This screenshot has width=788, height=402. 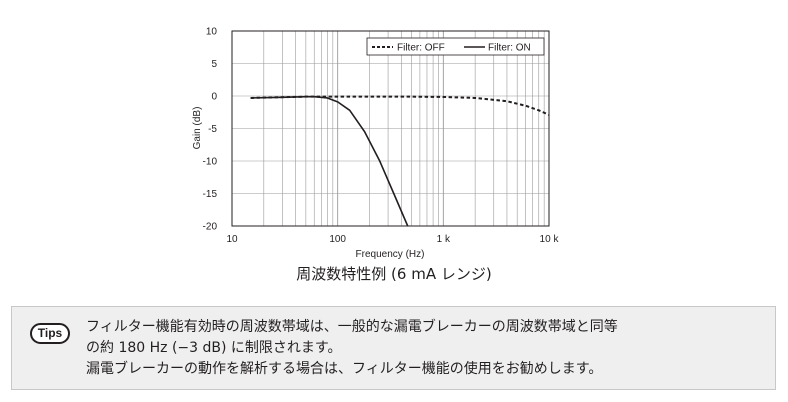 What do you see at coordinates (210, 227) in the screenshot?
I see `y-tick-label: -20` at bounding box center [210, 227].